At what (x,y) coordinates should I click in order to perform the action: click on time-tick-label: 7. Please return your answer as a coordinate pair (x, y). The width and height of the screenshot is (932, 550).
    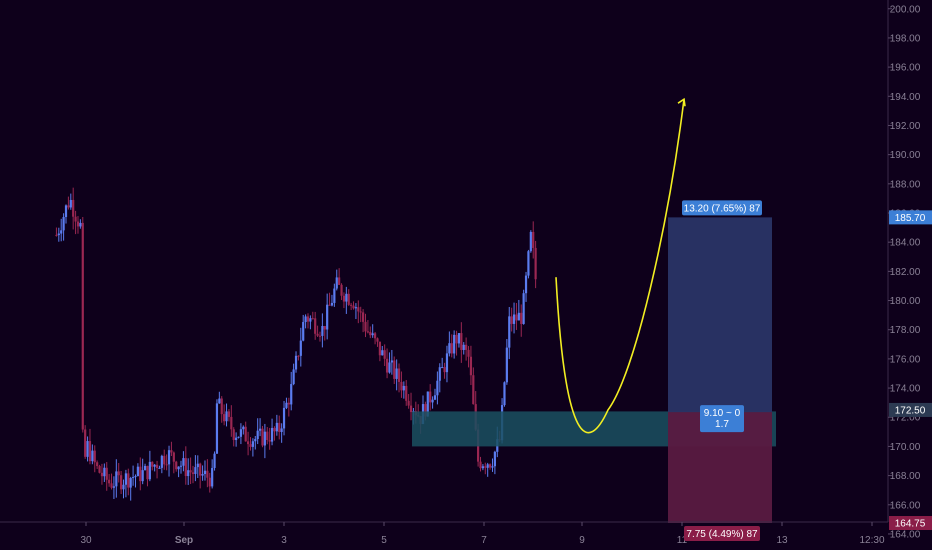
    Looking at the image, I should click on (484, 540).